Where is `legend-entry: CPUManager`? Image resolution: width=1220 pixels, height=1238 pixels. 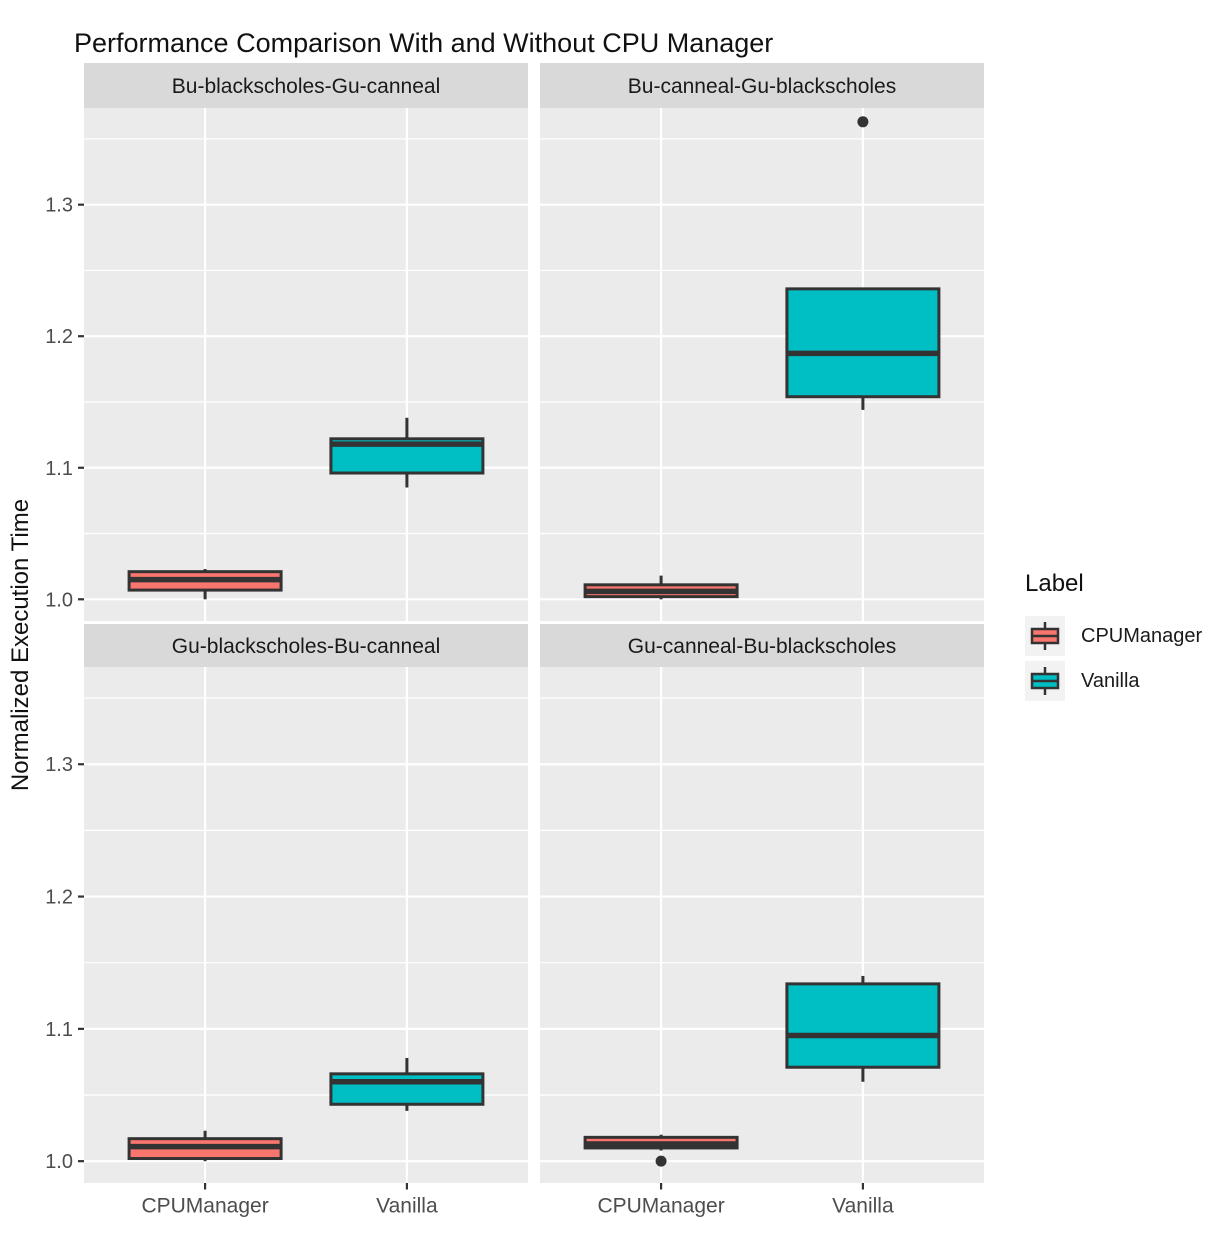 legend-entry: CPUManager is located at coordinates (1113, 636).